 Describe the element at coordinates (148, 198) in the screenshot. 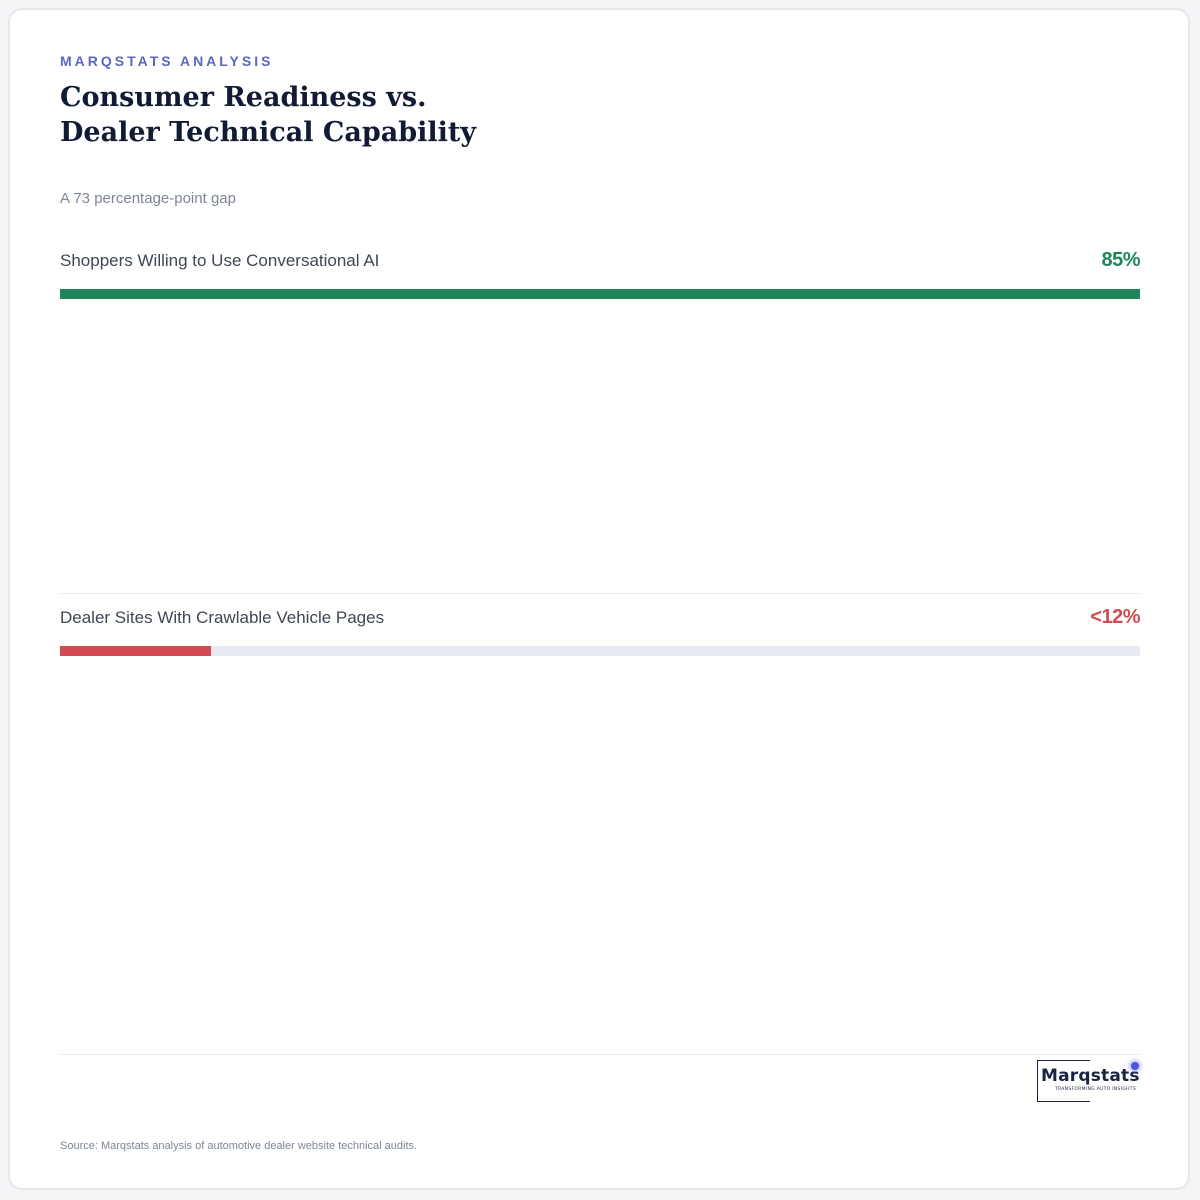

I see `chart-subtitle: A 73 percentage-point gap` at that location.